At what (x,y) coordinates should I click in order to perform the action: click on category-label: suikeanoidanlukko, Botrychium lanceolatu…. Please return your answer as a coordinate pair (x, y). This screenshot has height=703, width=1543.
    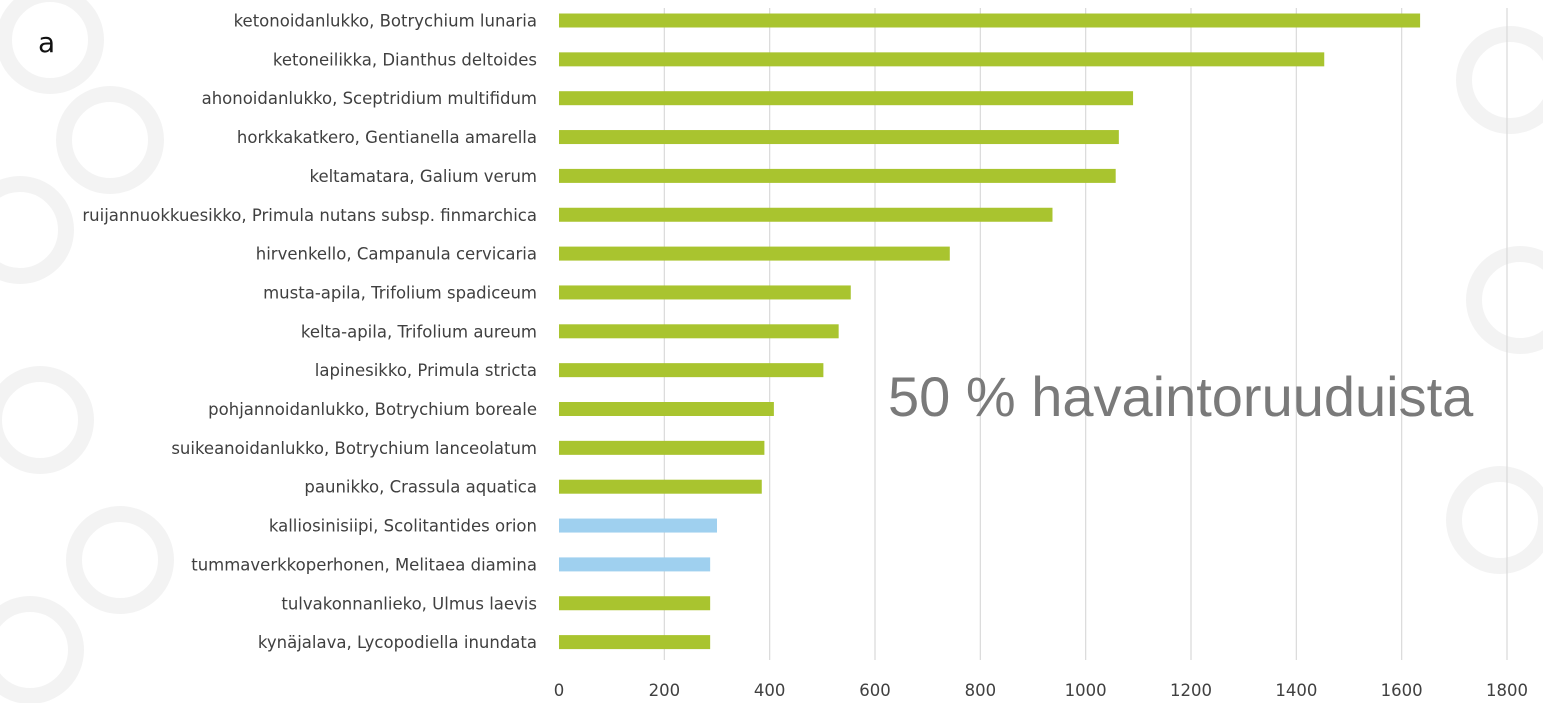
    Looking at the image, I should click on (354, 448).